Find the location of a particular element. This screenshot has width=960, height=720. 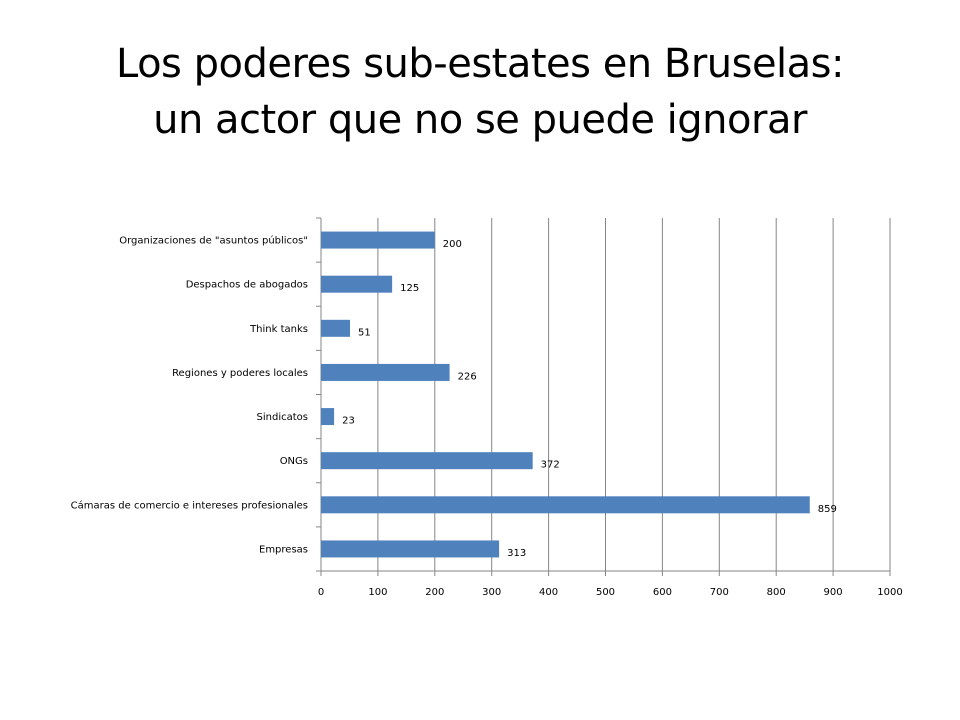

slide-title-line-1: Los poderes sub-estates en Bruselas: is located at coordinates (480, 64).